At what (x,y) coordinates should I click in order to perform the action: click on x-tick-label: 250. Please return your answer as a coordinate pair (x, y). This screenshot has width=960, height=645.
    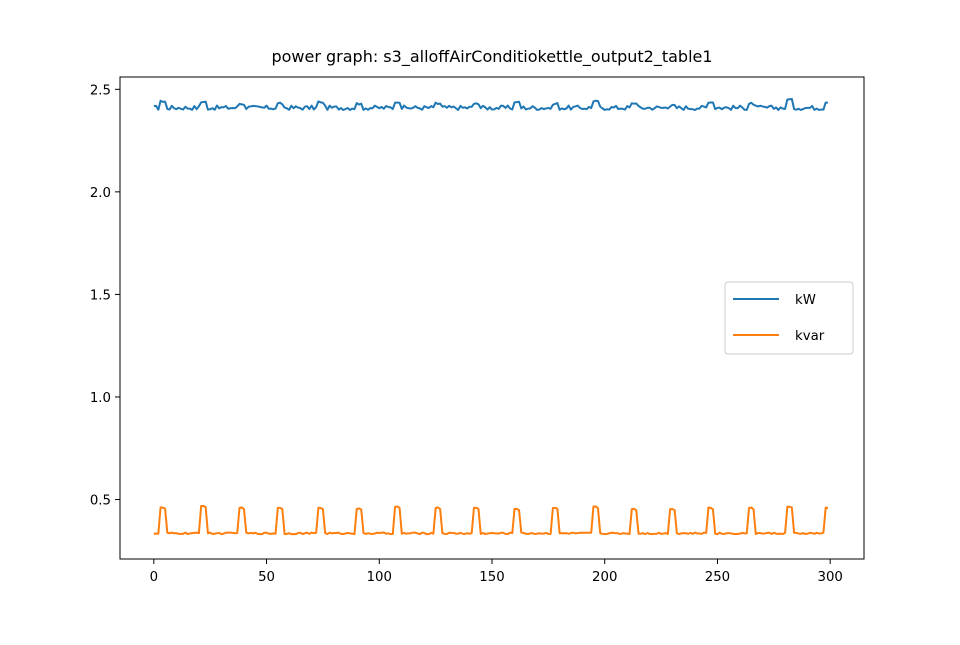
    Looking at the image, I should click on (717, 577).